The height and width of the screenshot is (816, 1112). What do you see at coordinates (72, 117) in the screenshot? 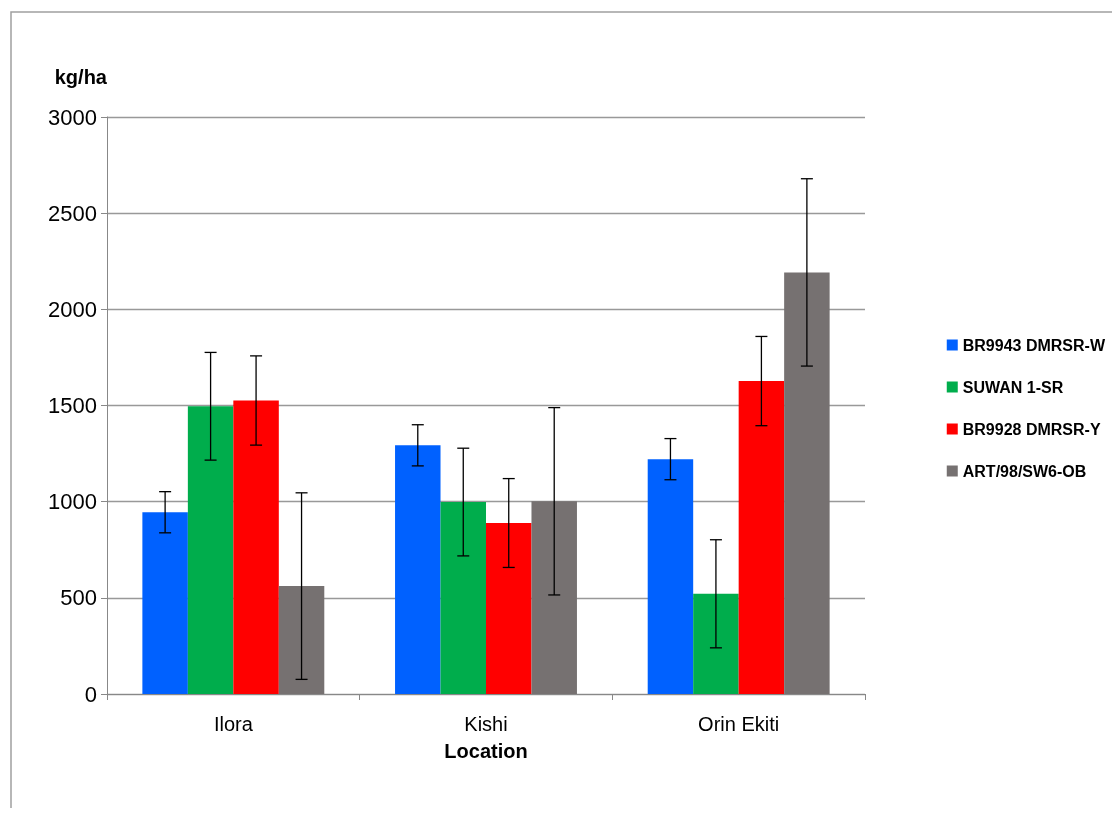
I see `y-tick-label: 3000` at bounding box center [72, 117].